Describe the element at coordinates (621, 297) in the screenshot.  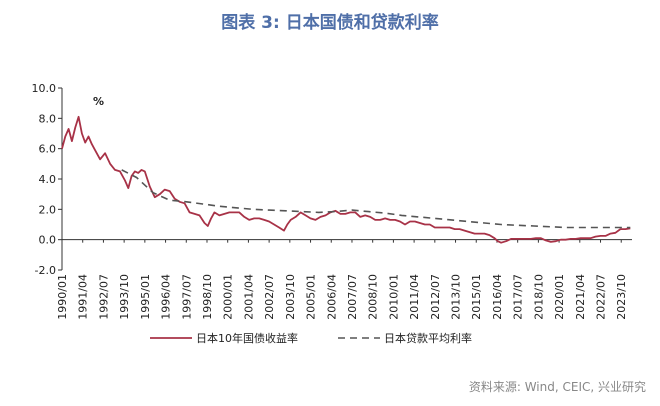
I see `x-tick-label: 2023/10` at that location.